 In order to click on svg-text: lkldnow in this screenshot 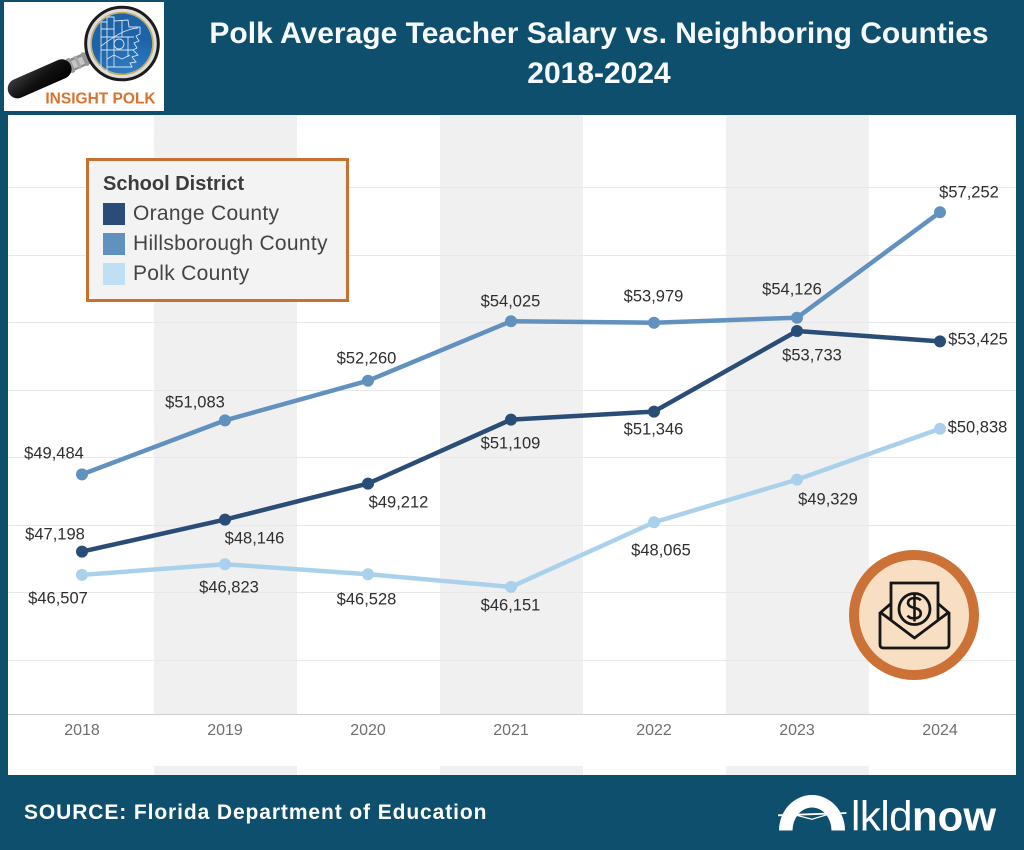, I will do `click(923, 816)`.